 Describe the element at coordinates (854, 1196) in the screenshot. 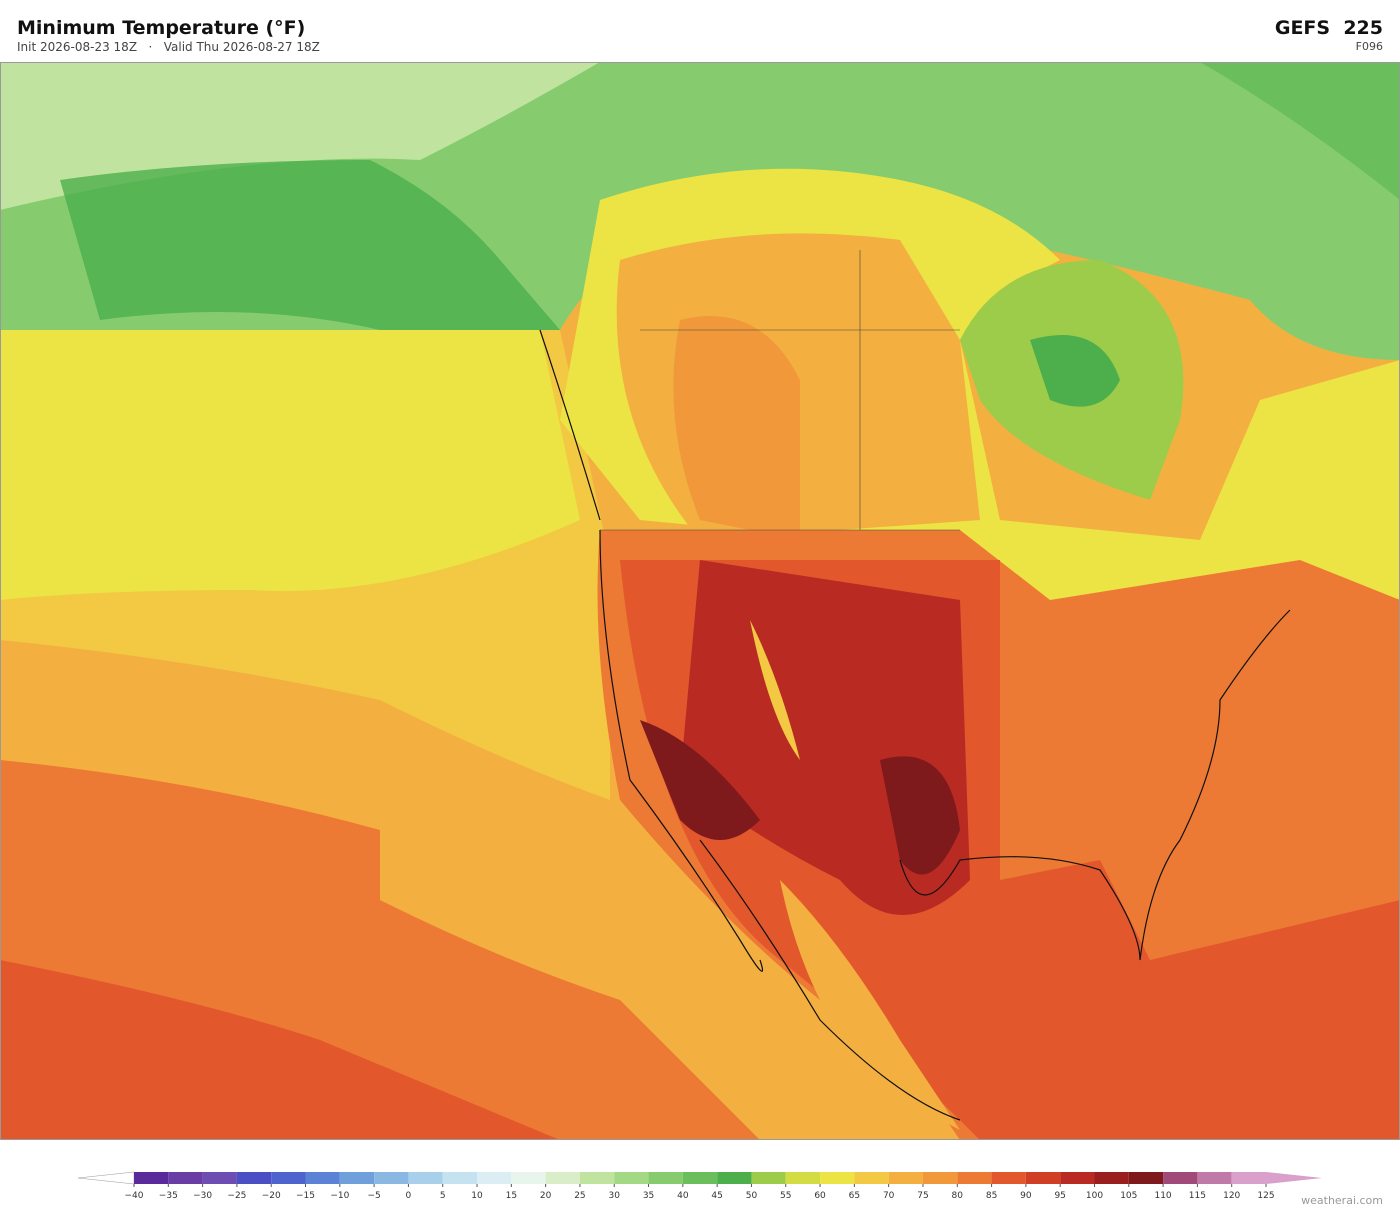

I see `colorbar-tick-label: 65` at that location.